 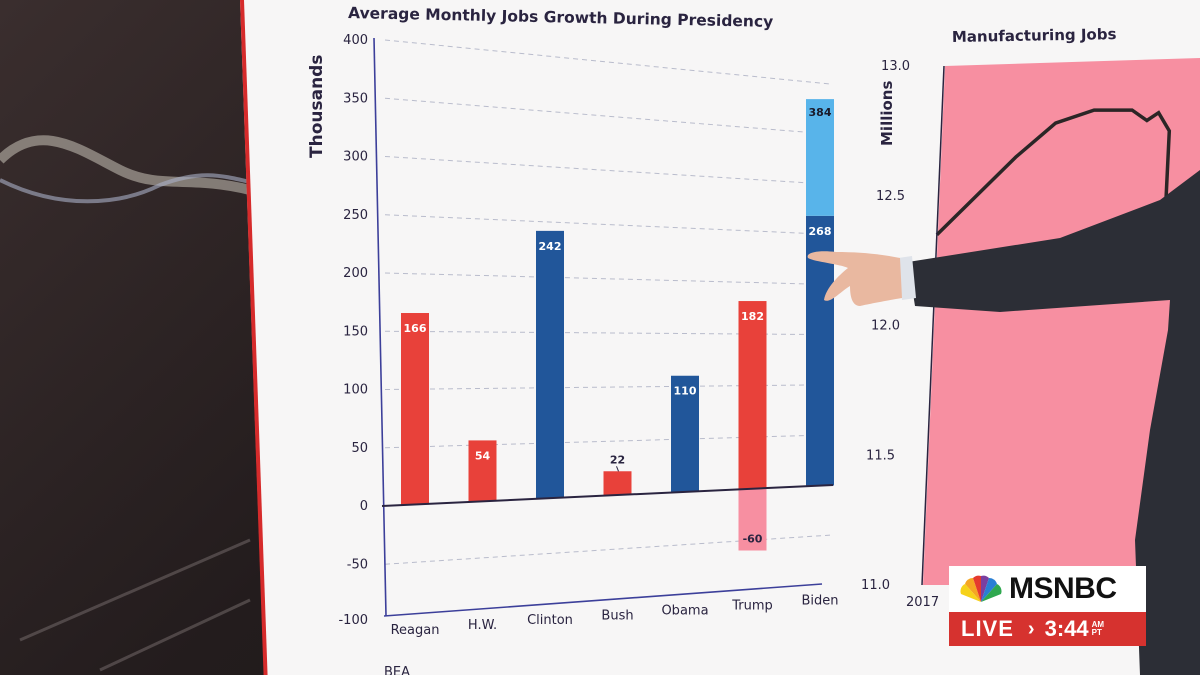 I want to click on peacock-logo-icon, so click(x=981, y=588).